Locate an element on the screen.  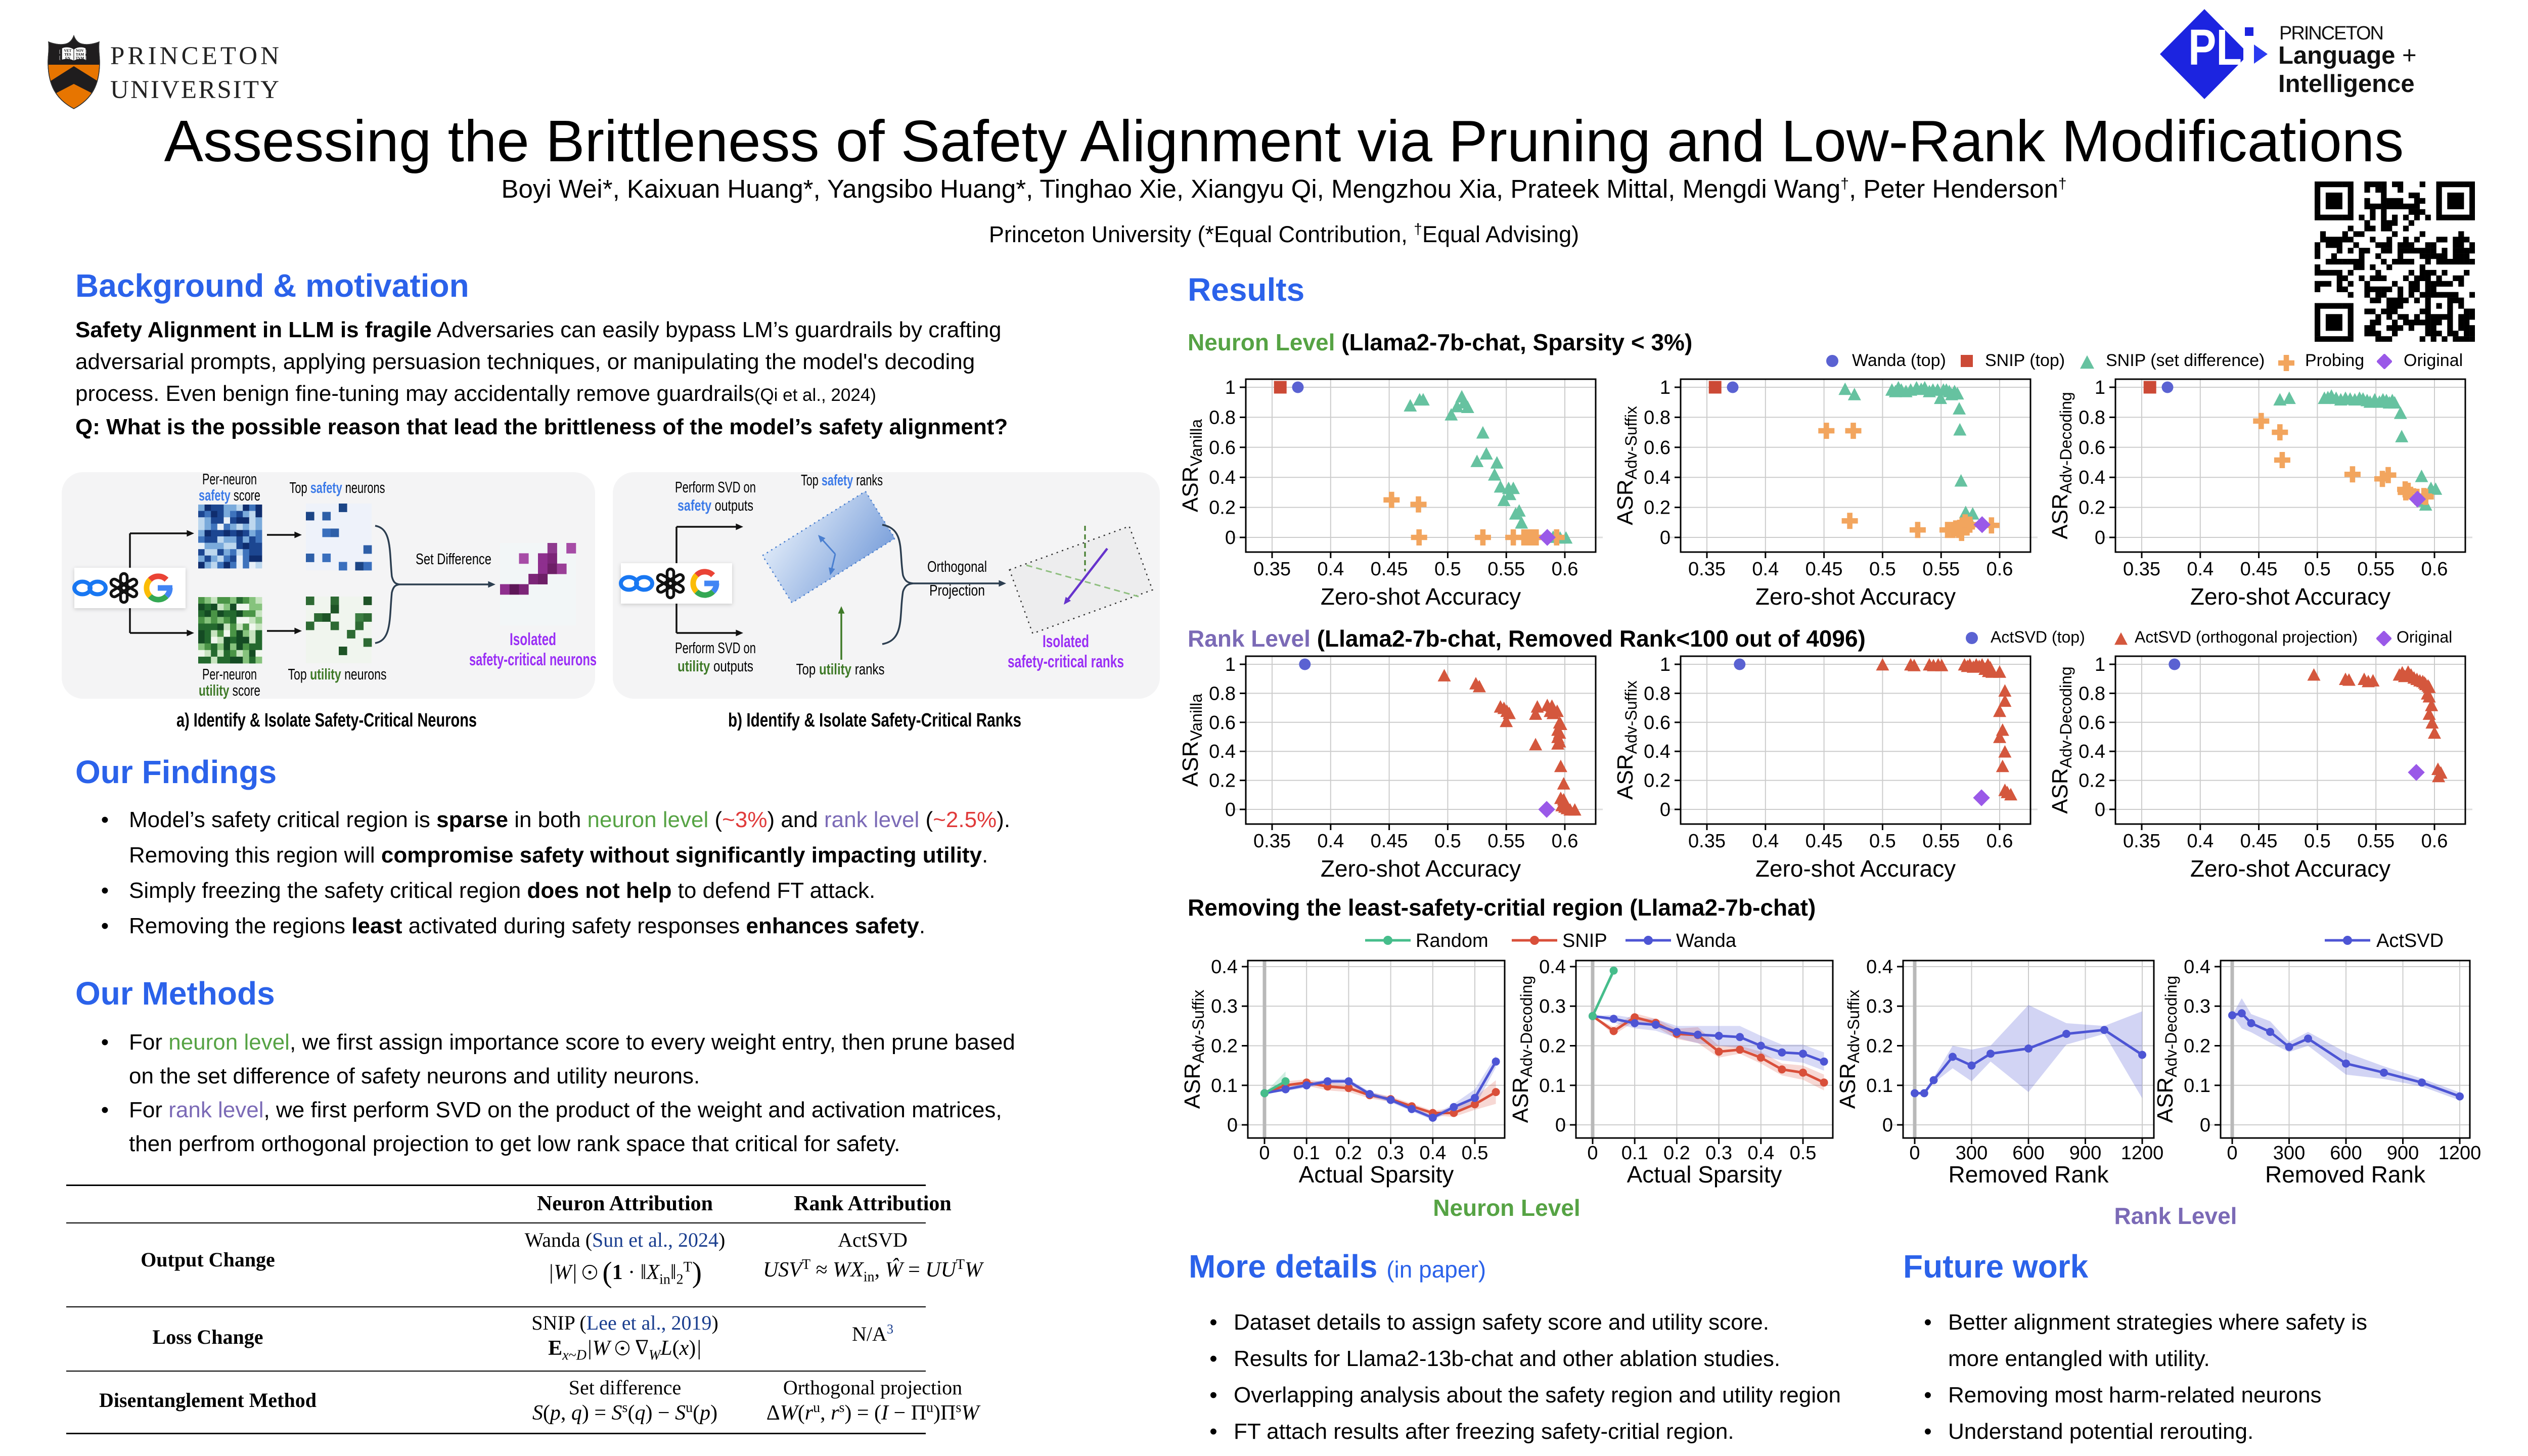
svg-text: safety-critical neurons is located at coordinates (533, 659).